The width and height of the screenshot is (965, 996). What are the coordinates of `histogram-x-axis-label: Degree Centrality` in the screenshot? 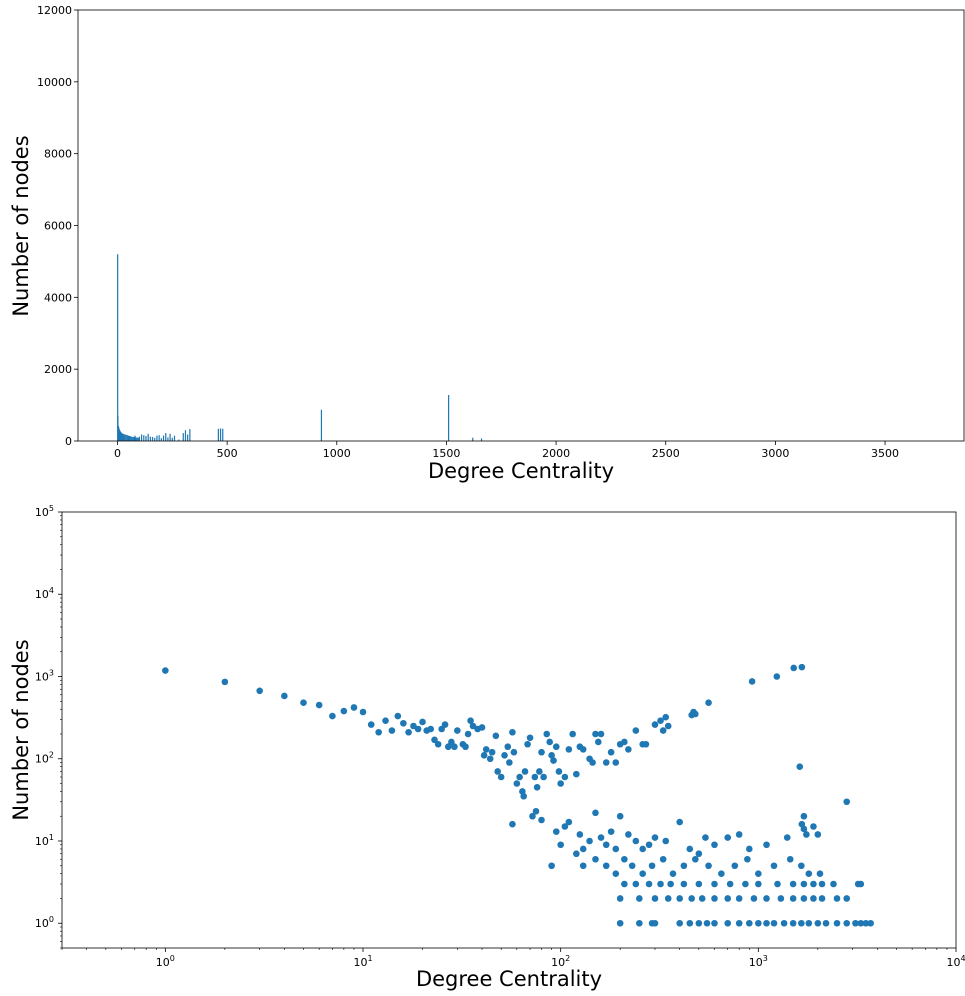 It's located at (521, 471).